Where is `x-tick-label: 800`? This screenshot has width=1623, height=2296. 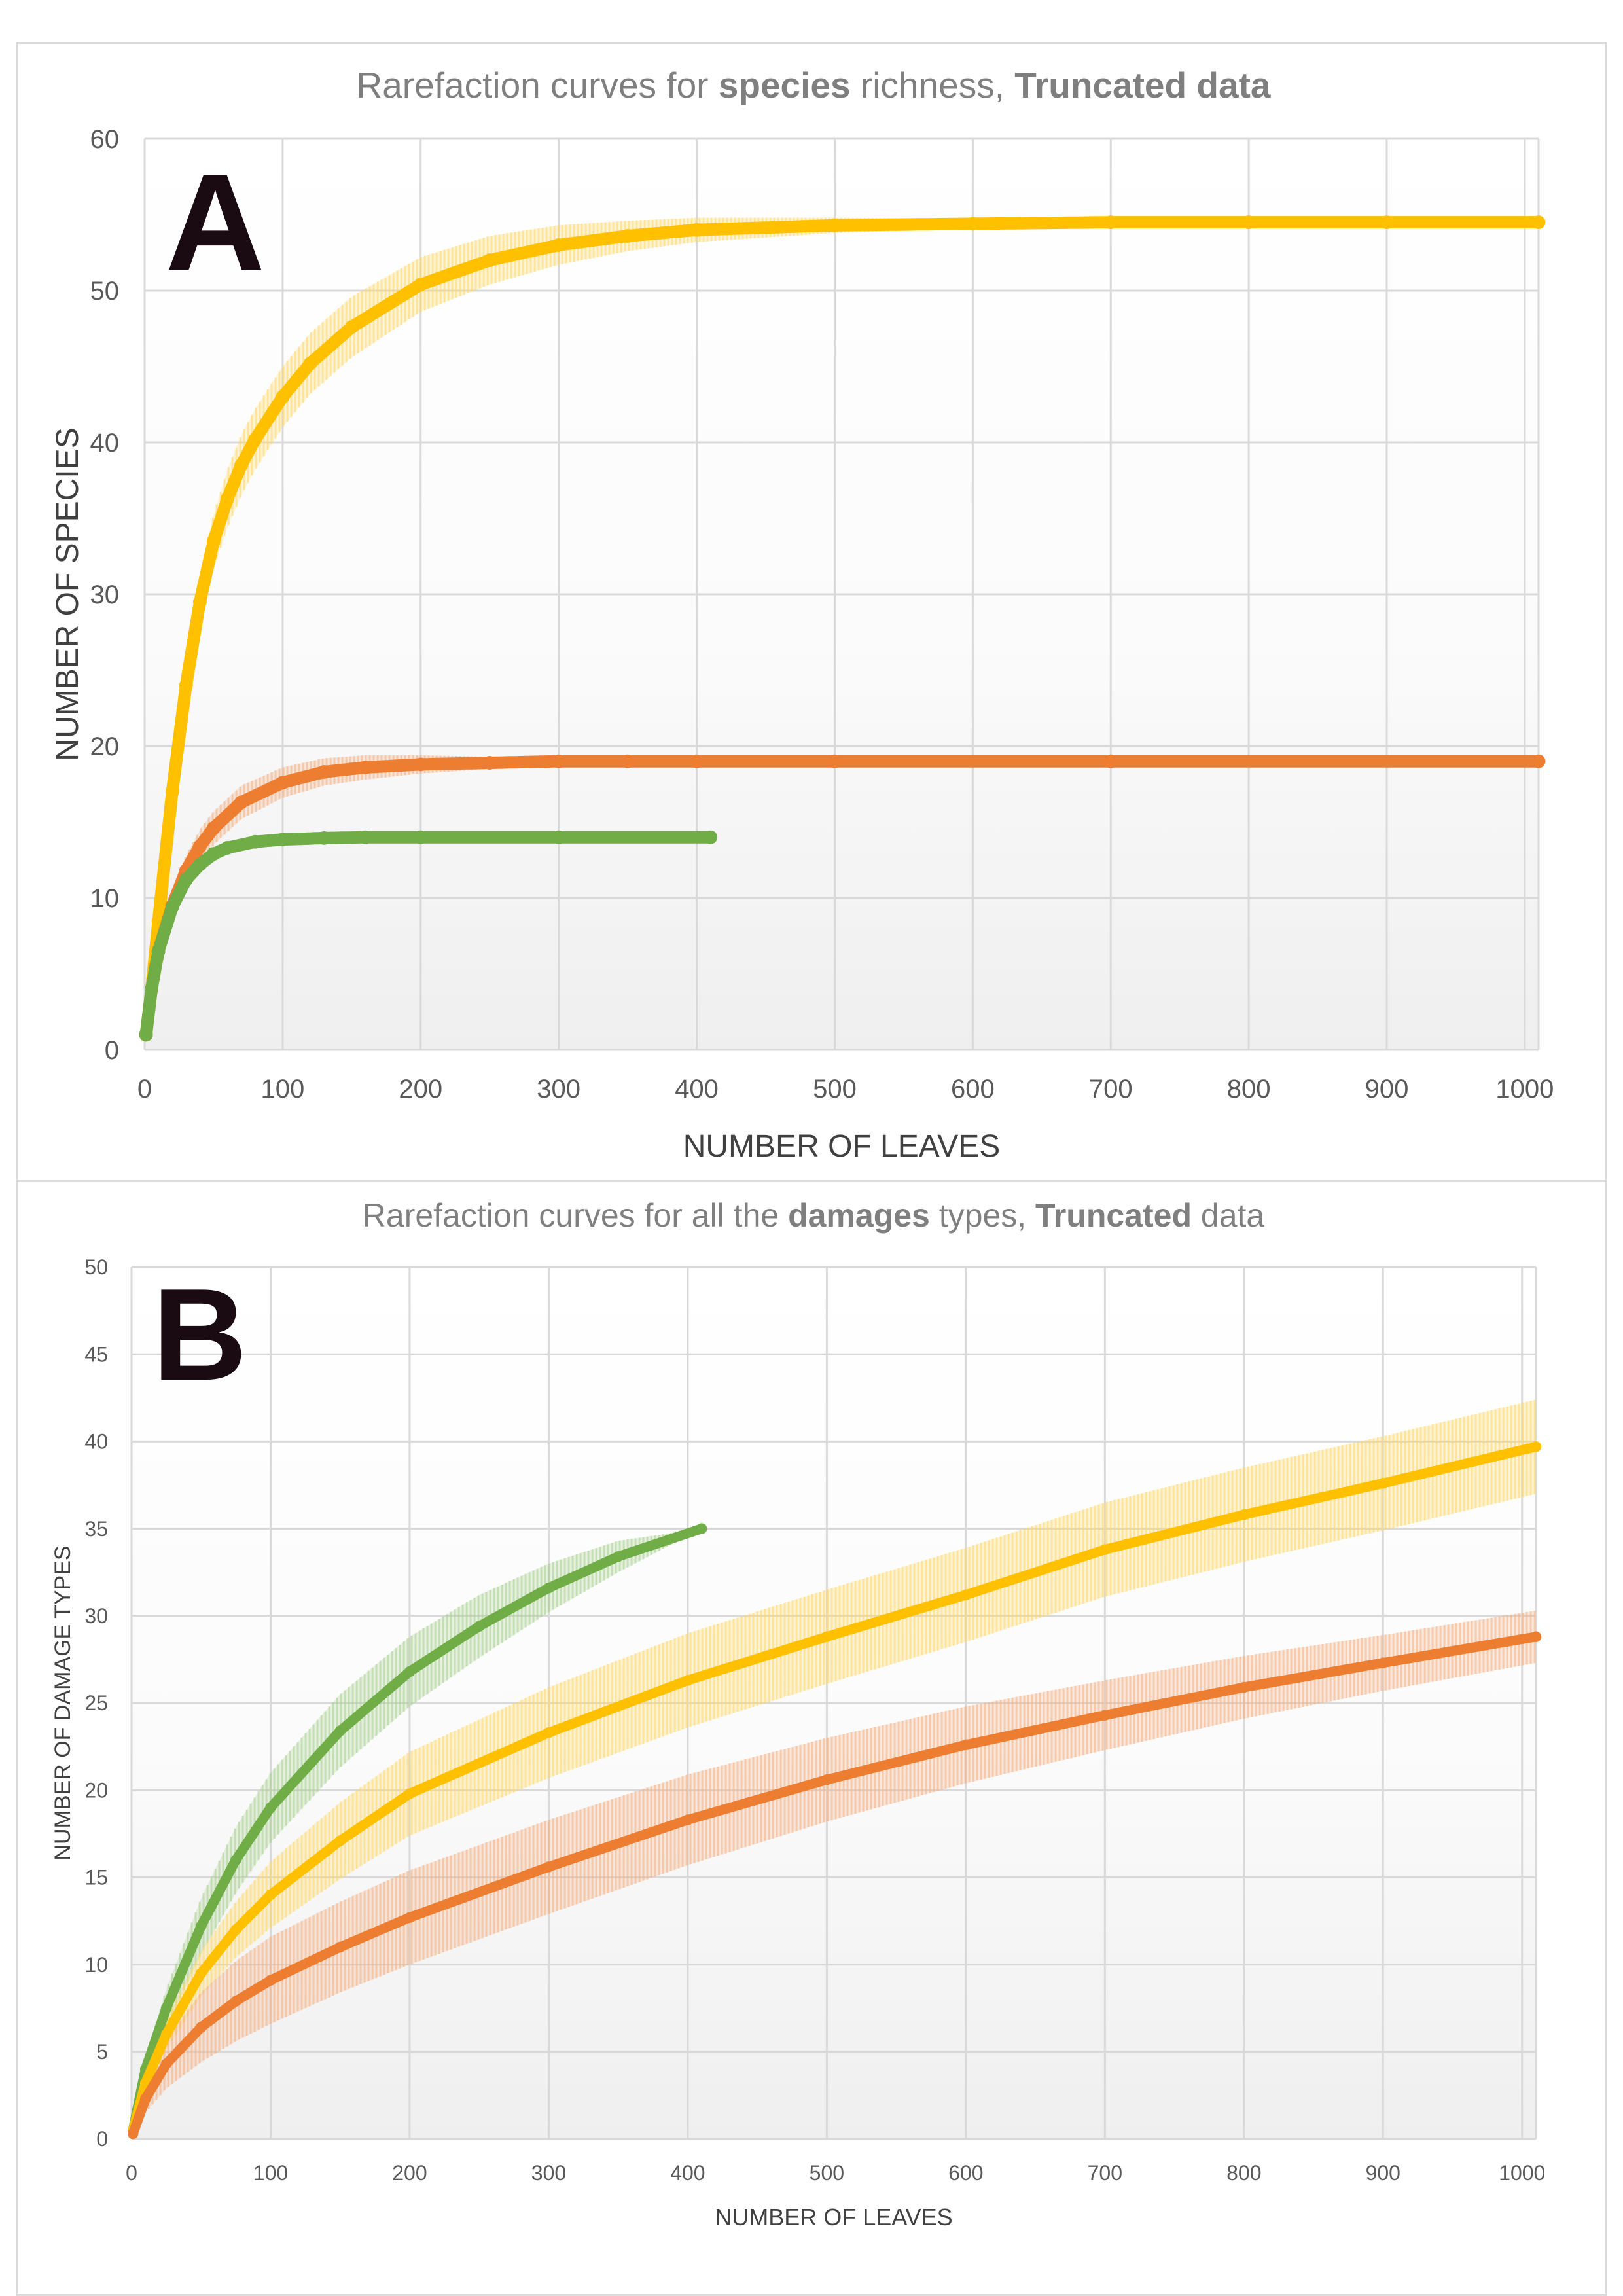
x-tick-label: 800 is located at coordinates (1249, 1089).